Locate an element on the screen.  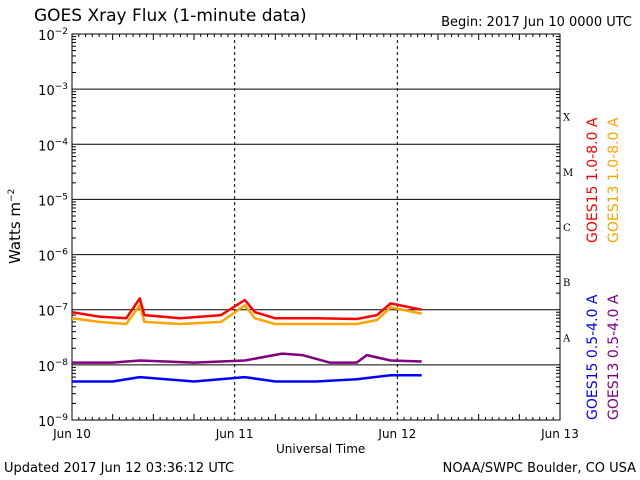
x-tick-label: Jun 10 is located at coordinates (71, 434).